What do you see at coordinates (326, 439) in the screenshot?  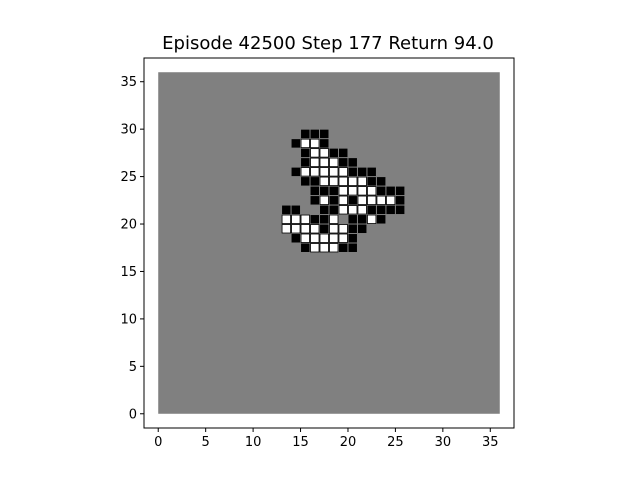 I see `x-axis: 0 5 10 15 20 25 30 35` at bounding box center [326, 439].